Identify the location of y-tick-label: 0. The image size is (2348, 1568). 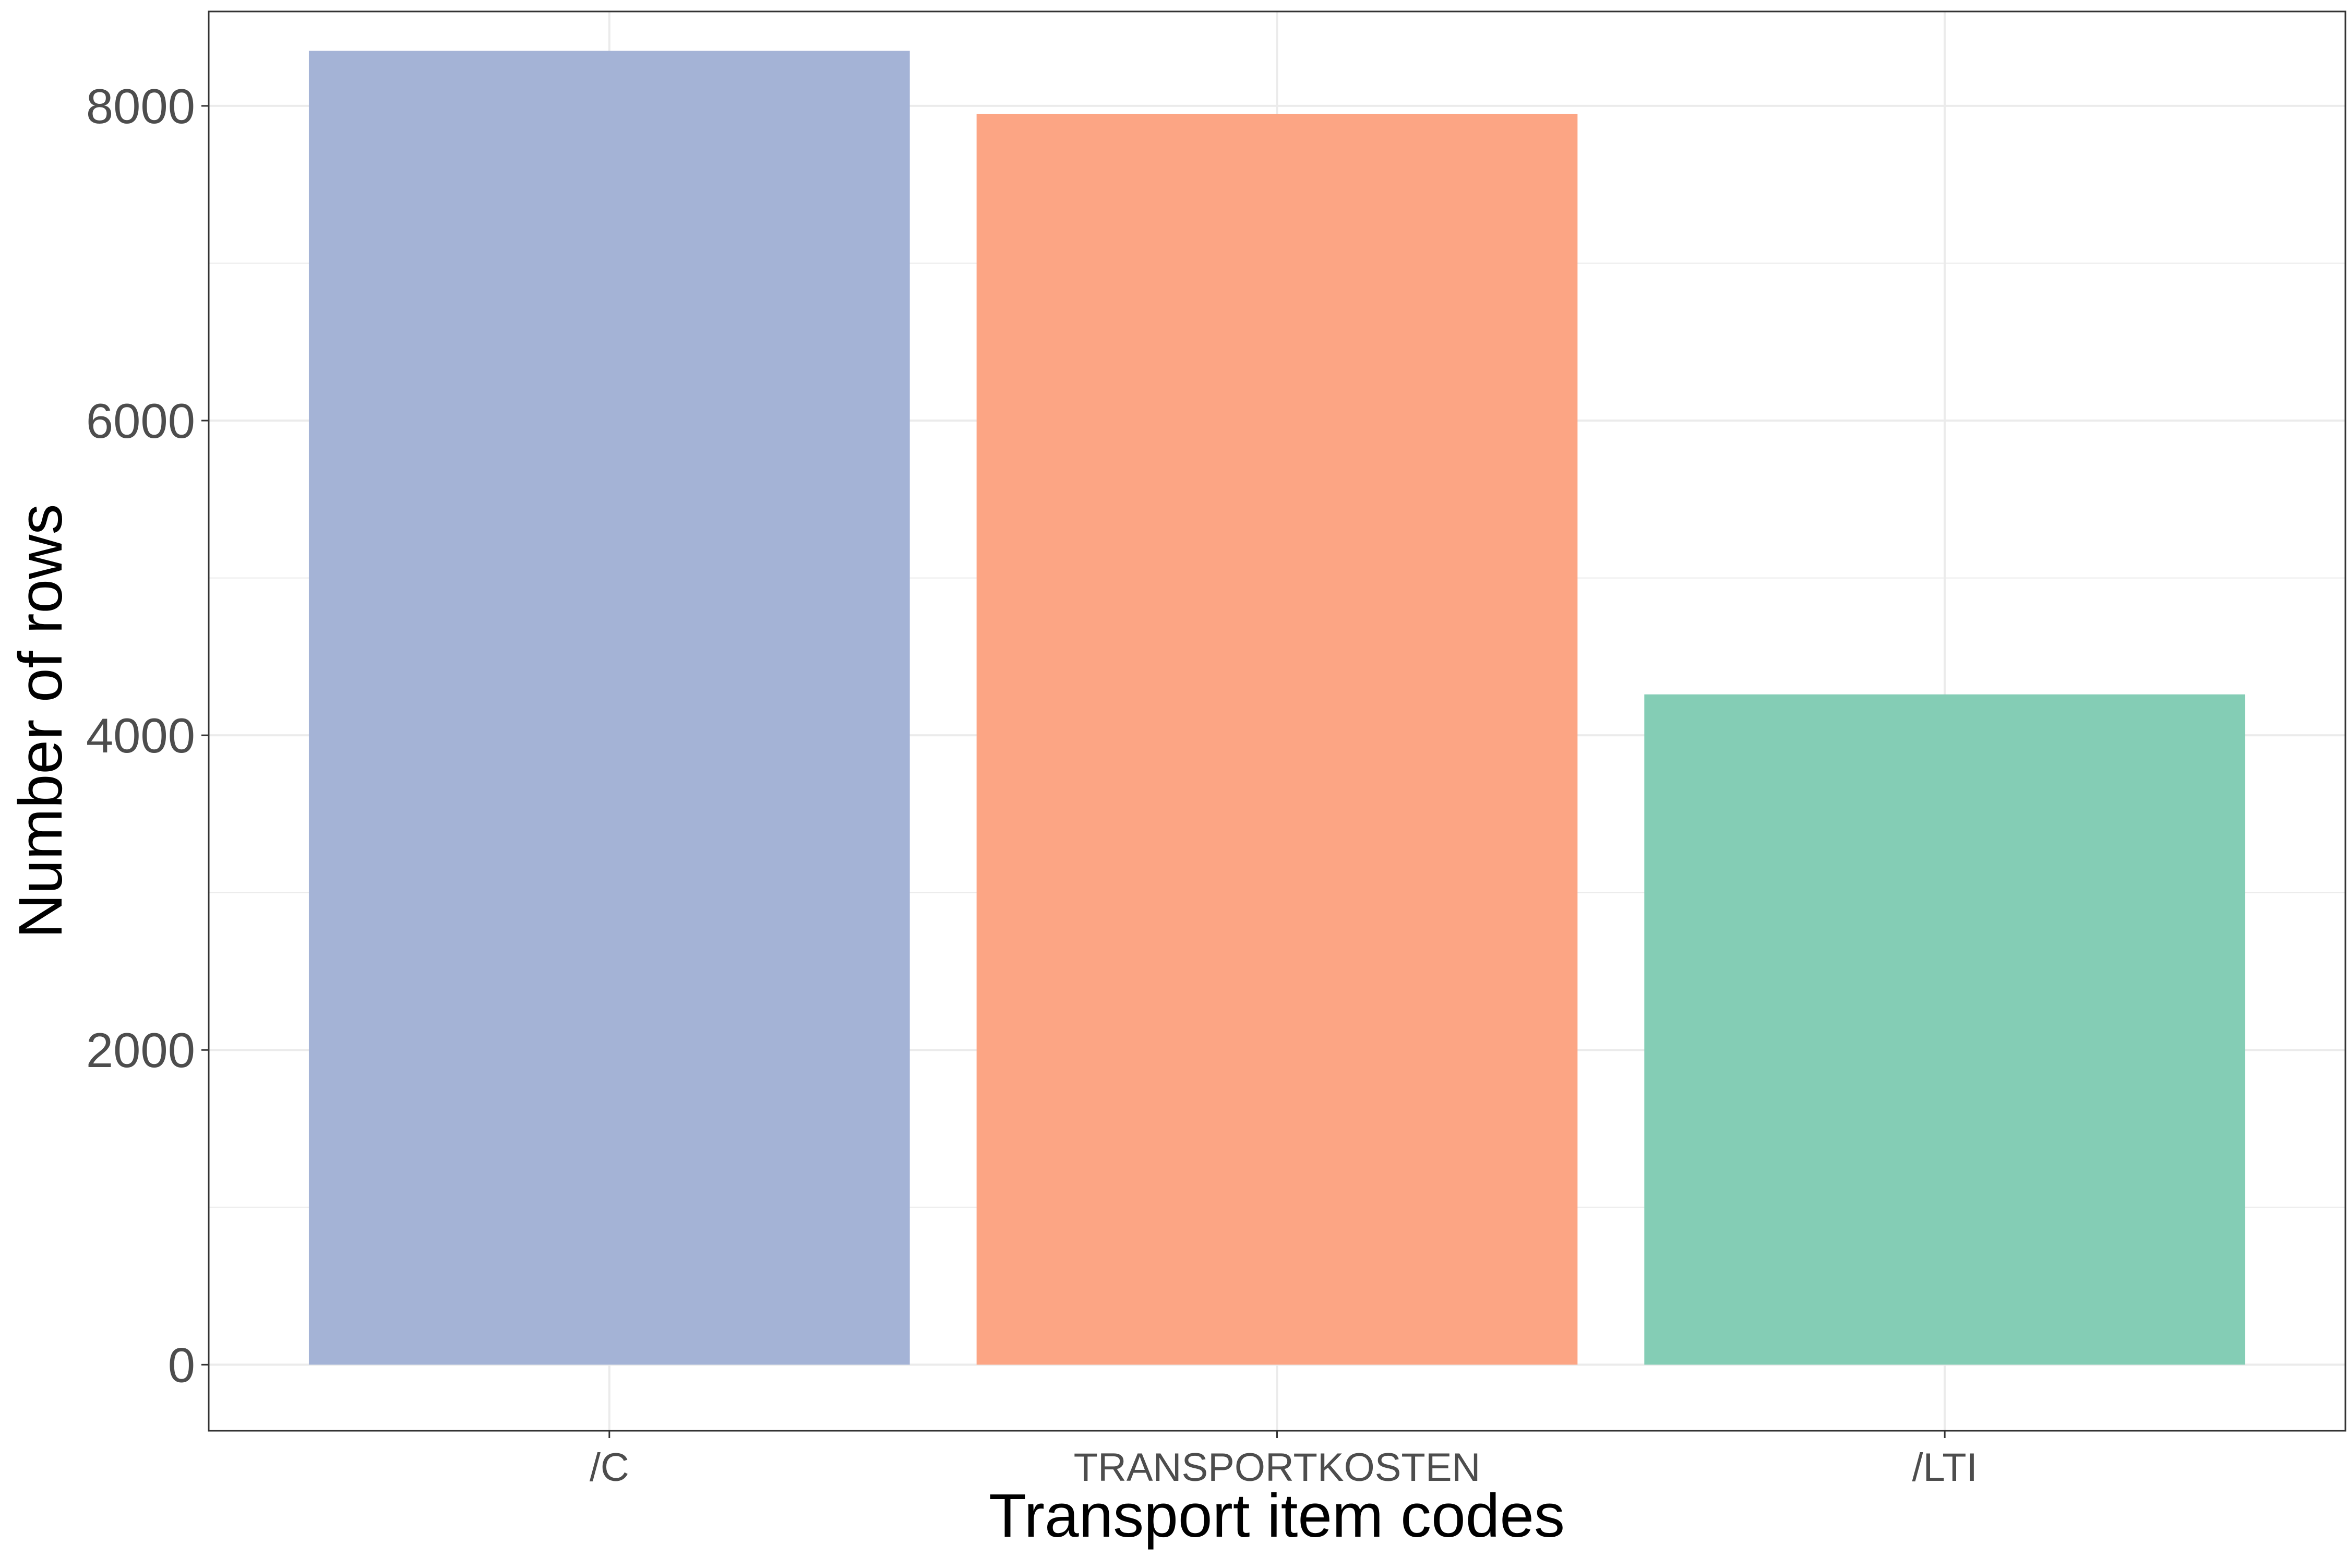
(181, 1365).